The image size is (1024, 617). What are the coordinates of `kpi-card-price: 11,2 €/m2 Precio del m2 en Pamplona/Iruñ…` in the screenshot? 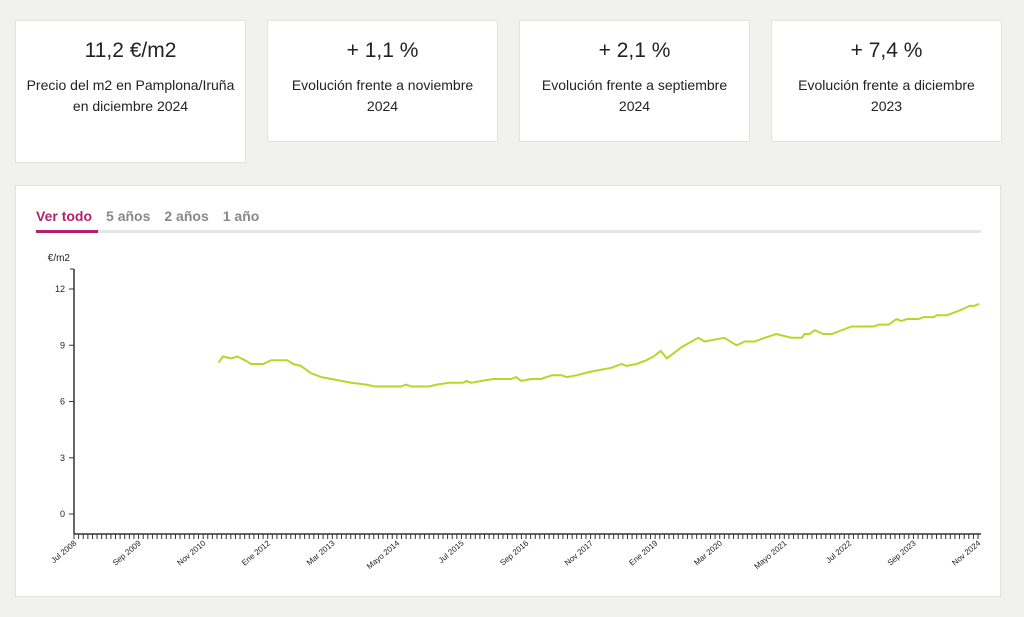 It's located at (130, 91).